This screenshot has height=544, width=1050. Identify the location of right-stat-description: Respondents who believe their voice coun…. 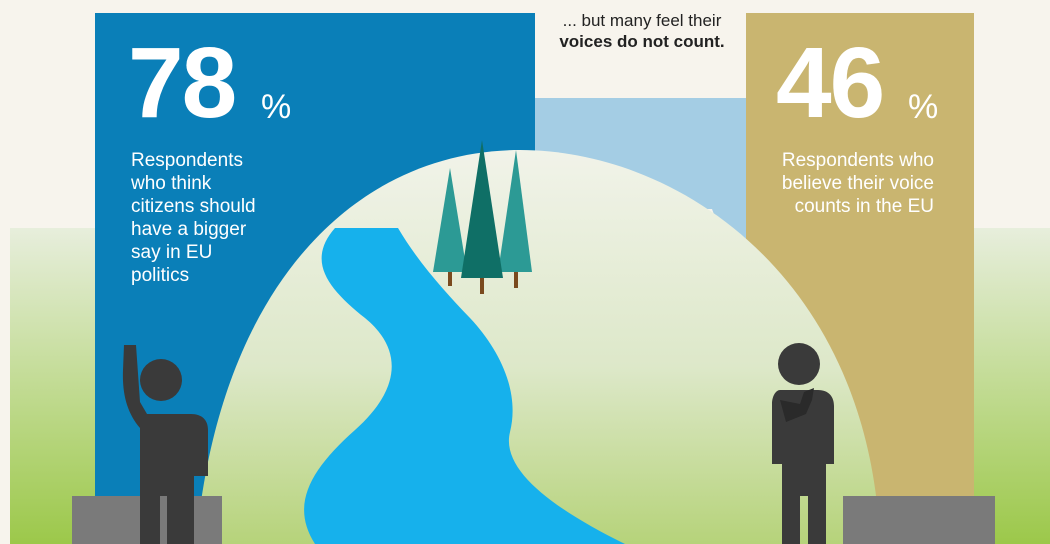
(857, 183).